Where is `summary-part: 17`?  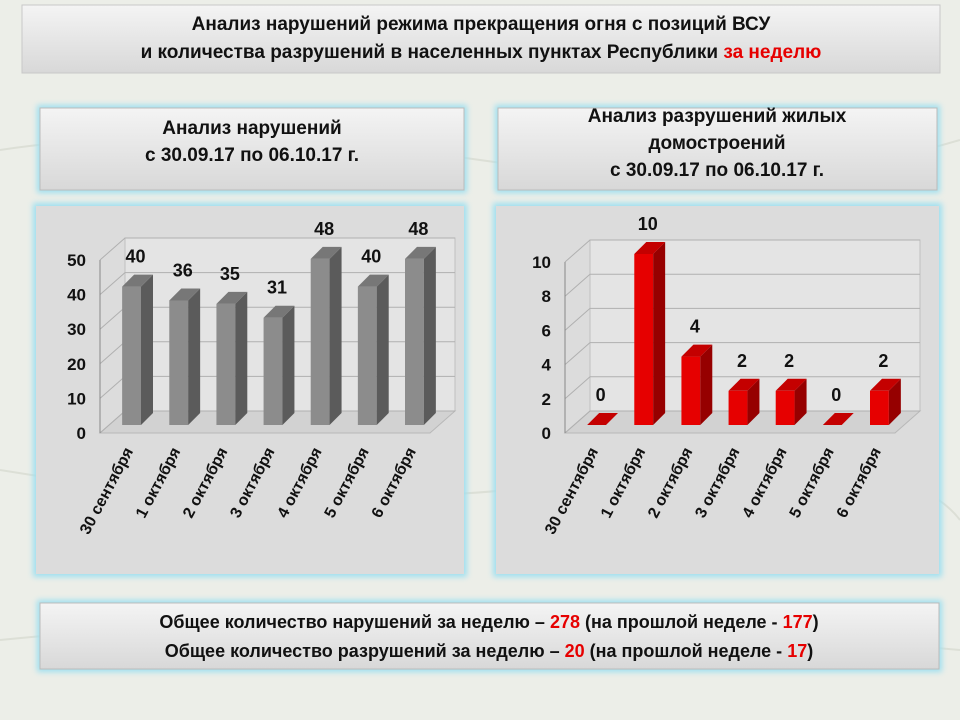 summary-part: 17 is located at coordinates (797, 651).